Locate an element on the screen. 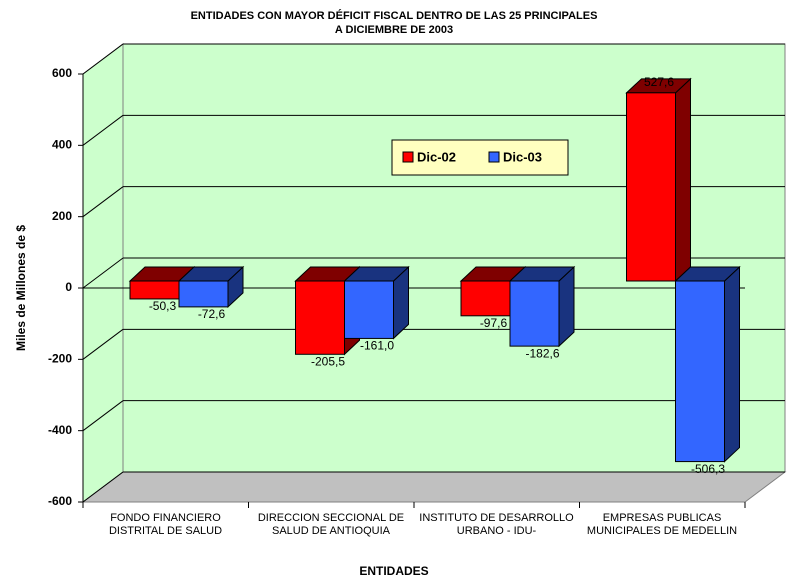 This screenshot has width=788, height=579. y-tick-label: -600 is located at coordinates (60, 501).